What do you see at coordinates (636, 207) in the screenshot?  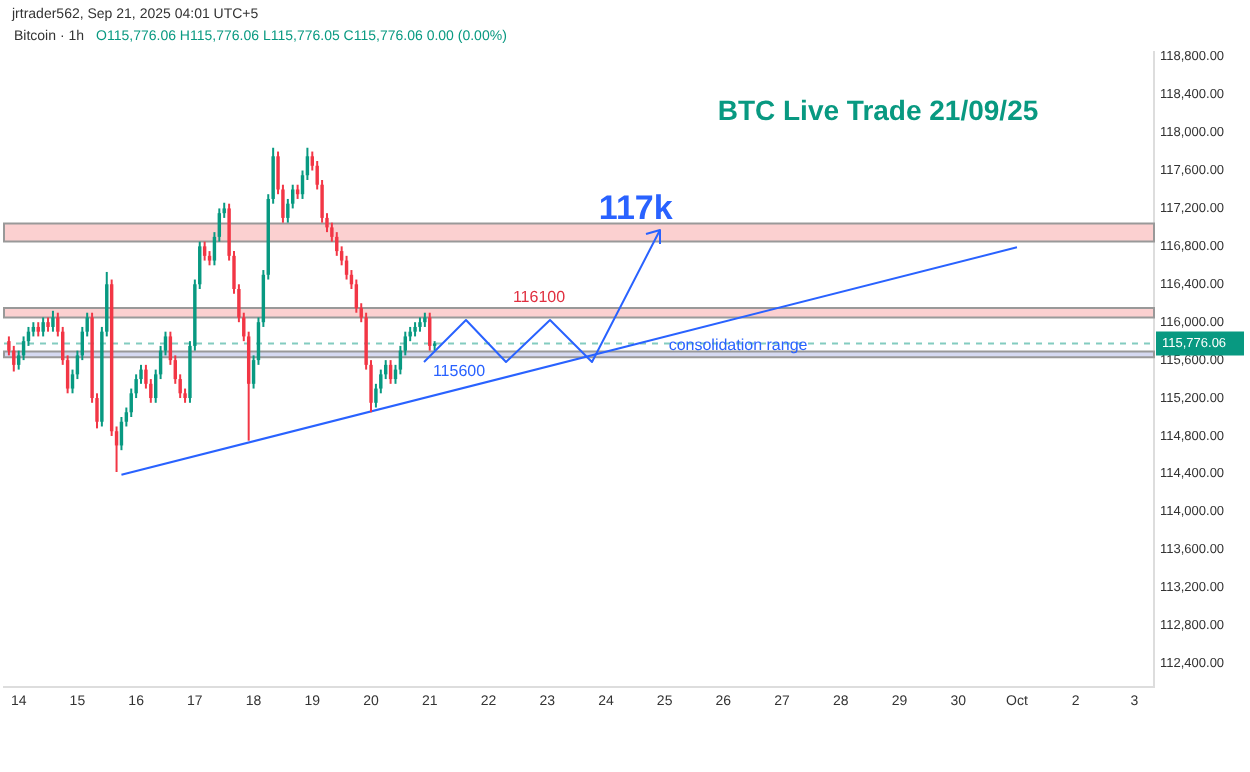 I see `annotation: 117k` at bounding box center [636, 207].